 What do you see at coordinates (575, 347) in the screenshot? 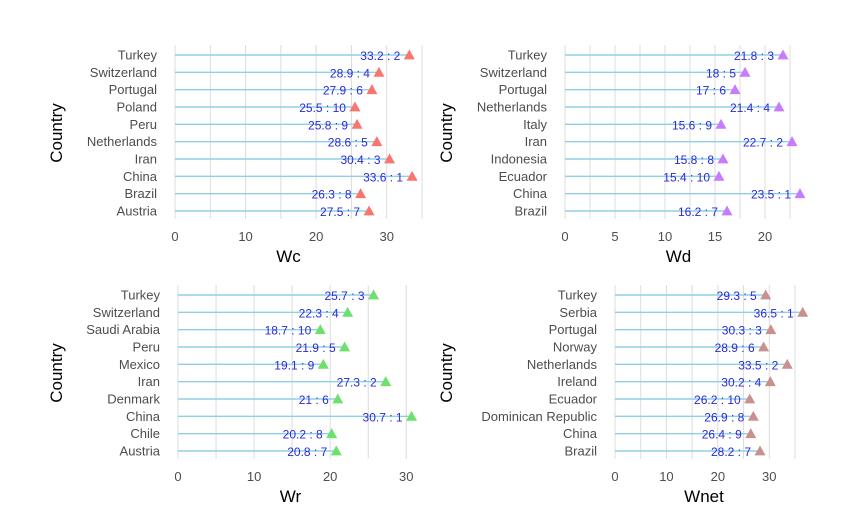
I see `category-label: Norway` at bounding box center [575, 347].